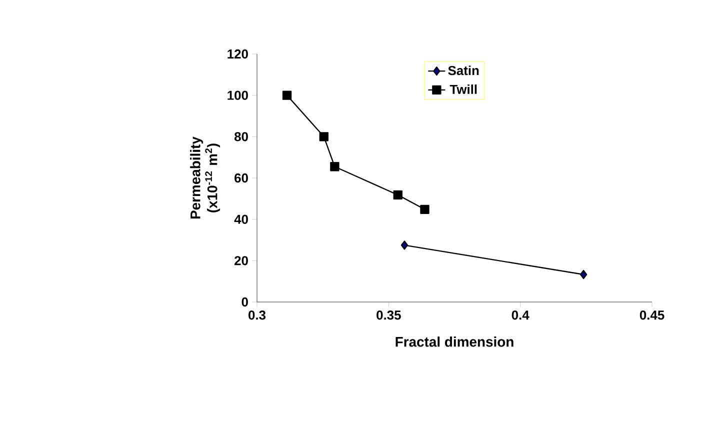  Describe the element at coordinates (241, 178) in the screenshot. I see `y-tick-label: 60` at that location.